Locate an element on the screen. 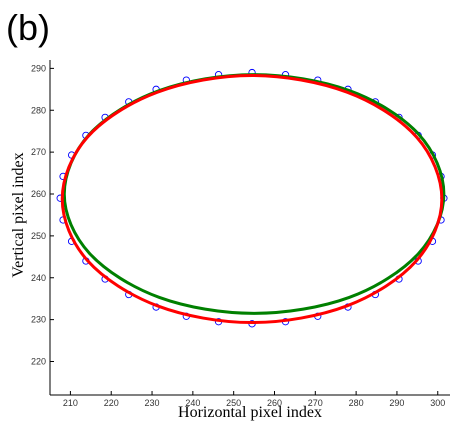 This screenshot has height=430, width=455. y-tick-label: 250 is located at coordinates (38, 236).